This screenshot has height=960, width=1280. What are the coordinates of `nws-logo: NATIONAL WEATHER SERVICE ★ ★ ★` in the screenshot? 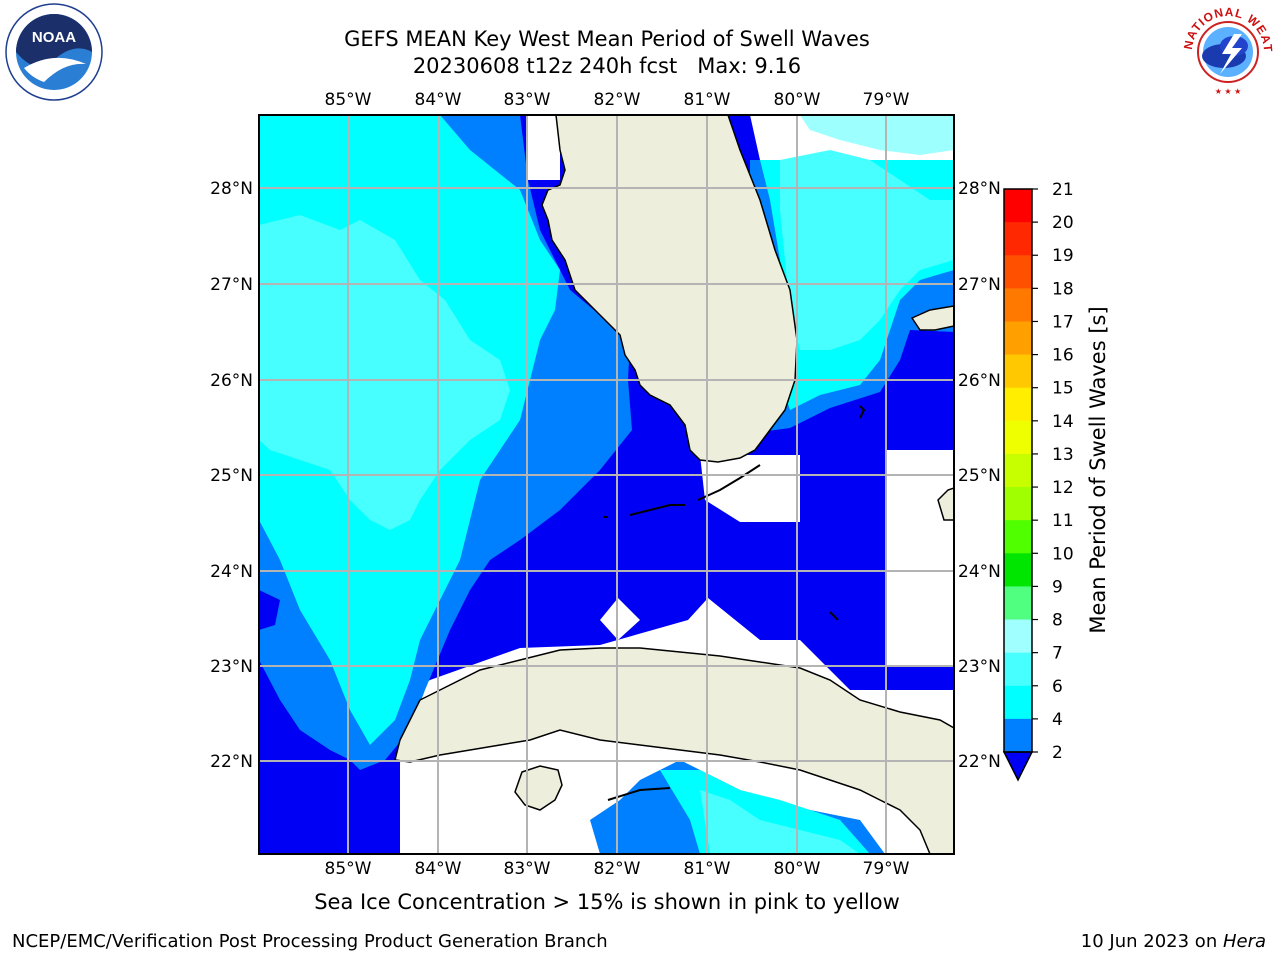 It's located at (1225, 48).